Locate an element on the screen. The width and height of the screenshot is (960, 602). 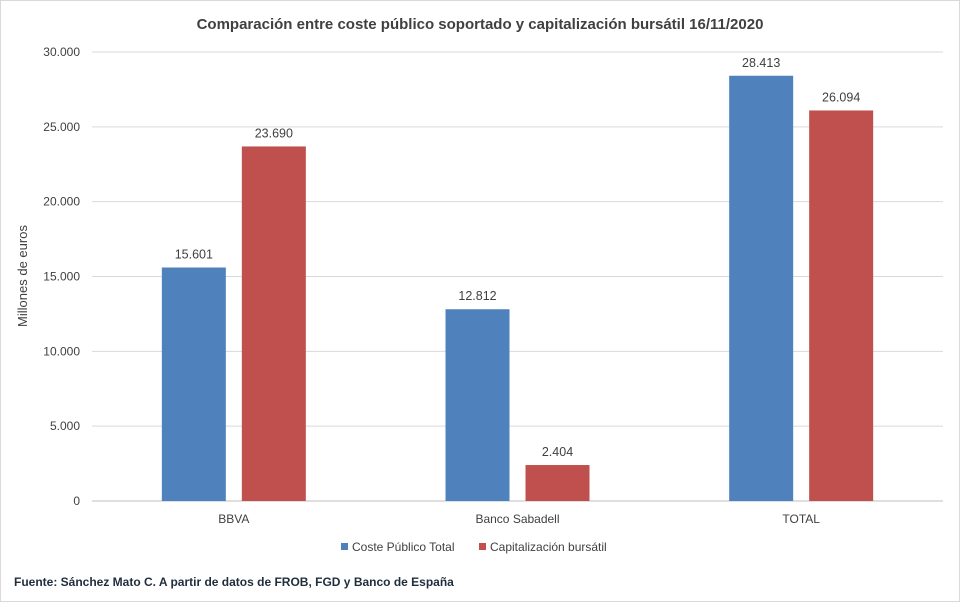
data-label: 12.812 is located at coordinates (477, 296).